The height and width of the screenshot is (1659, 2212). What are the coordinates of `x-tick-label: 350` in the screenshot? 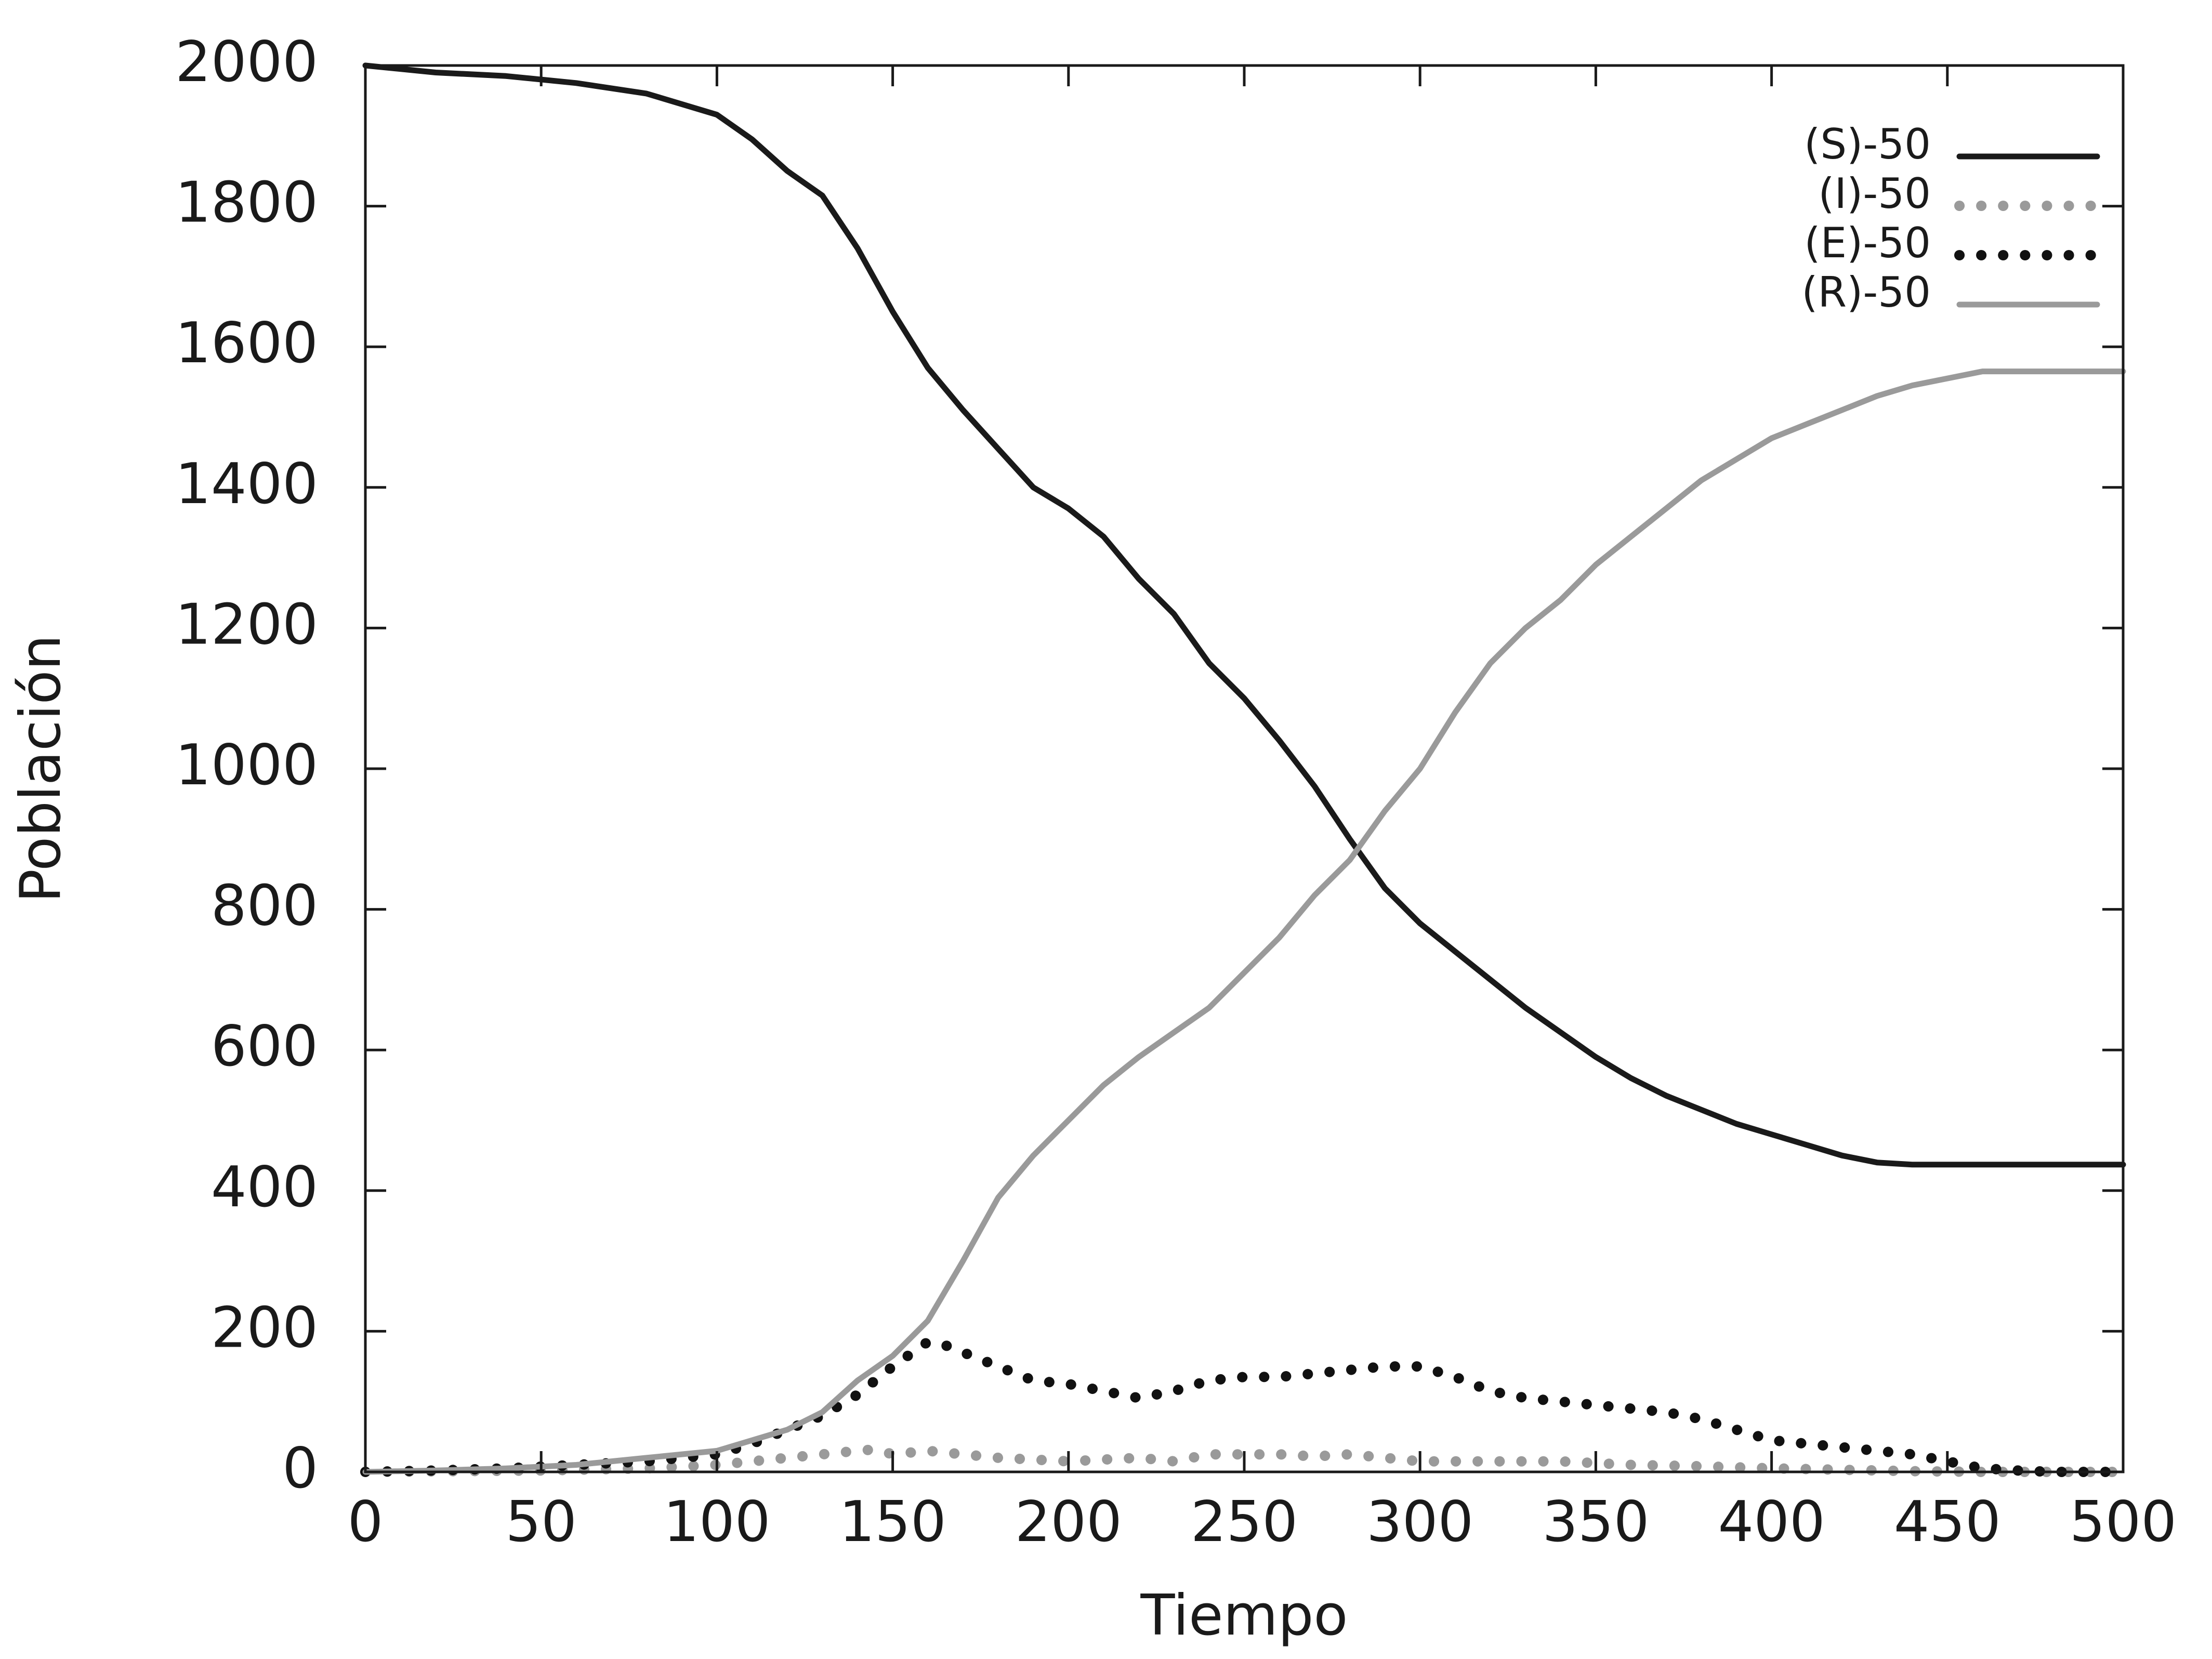 It's located at (1595, 1523).